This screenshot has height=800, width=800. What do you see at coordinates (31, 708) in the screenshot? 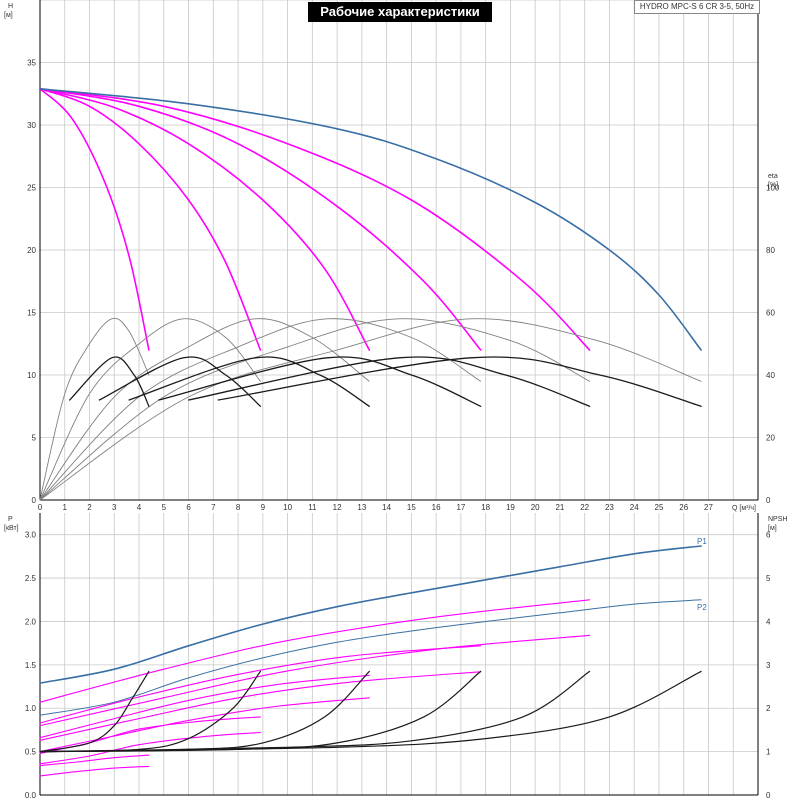
I see `y-tick-label: 1.0` at bounding box center [31, 708].